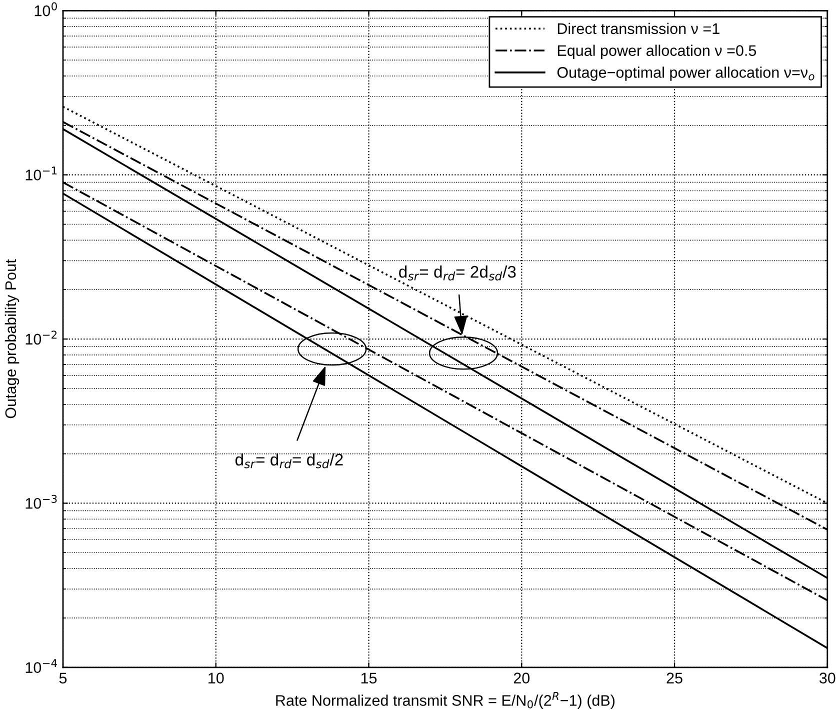  Describe the element at coordinates (41, 337) in the screenshot. I see `y-tick-label: 10$^{−2}$` at that location.